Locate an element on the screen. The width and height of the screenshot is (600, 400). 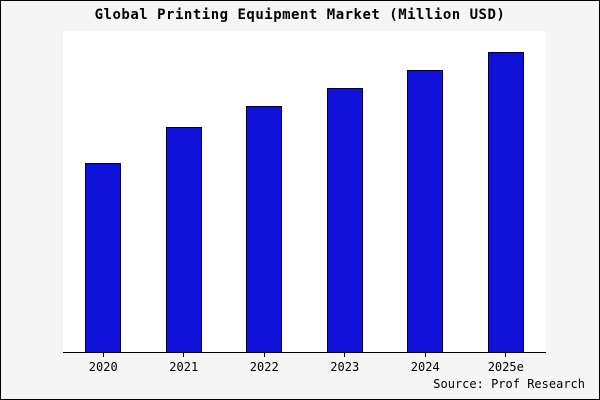
x-axis-label: 2023 is located at coordinates (345, 367).